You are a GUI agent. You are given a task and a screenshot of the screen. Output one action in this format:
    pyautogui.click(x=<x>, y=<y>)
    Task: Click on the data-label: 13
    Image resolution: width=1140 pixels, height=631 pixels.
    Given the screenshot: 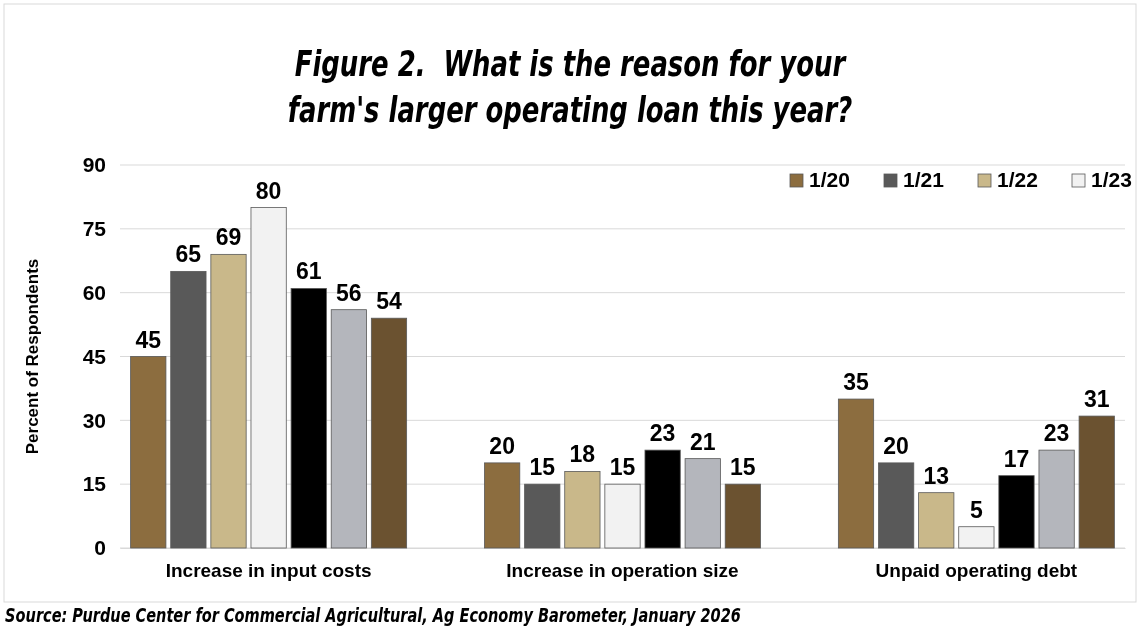 What is the action you would take?
    pyautogui.click(x=936, y=475)
    